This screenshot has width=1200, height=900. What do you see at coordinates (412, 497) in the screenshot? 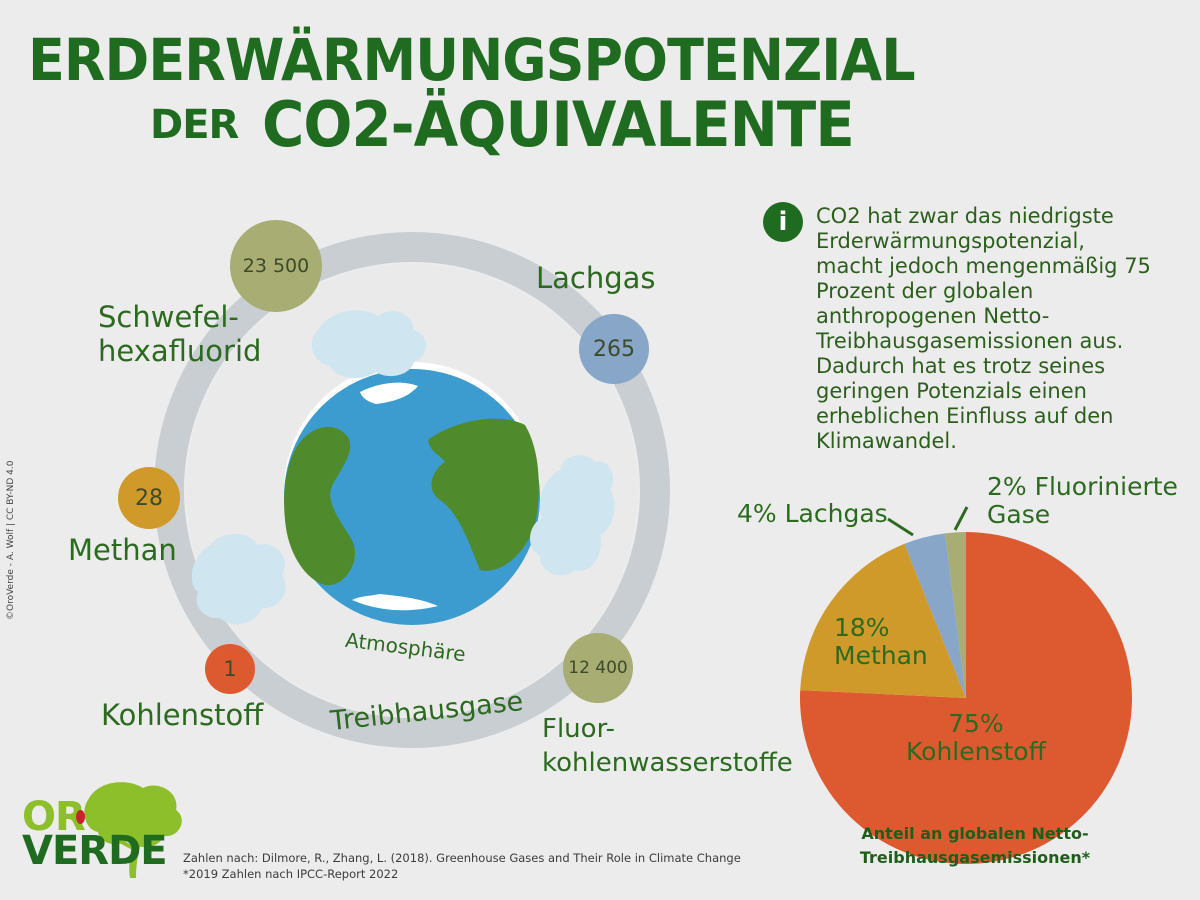
I see `earth-icon` at bounding box center [412, 497].